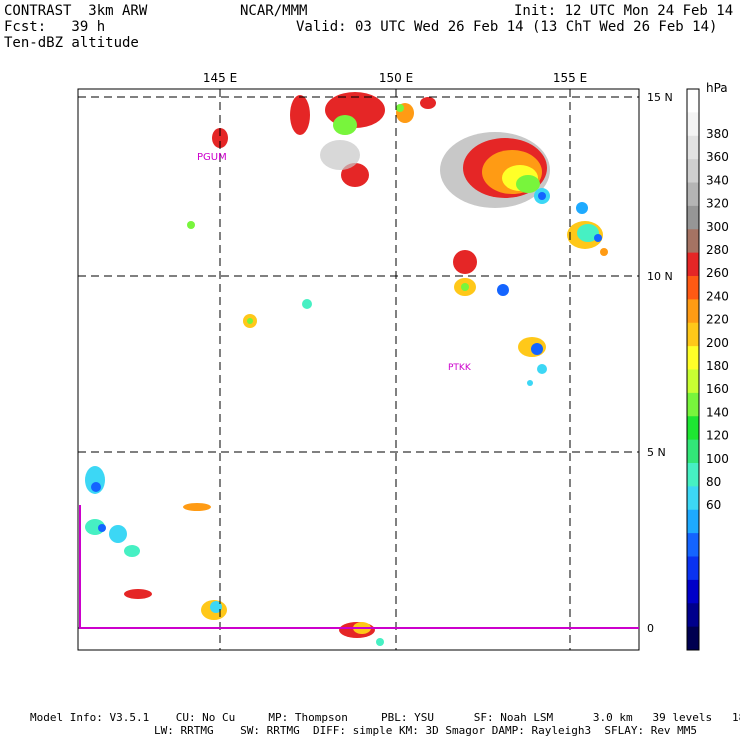 The image size is (740, 740). What do you see at coordinates (570, 78) in the screenshot?
I see `lon-label-155: 155 E` at bounding box center [570, 78].